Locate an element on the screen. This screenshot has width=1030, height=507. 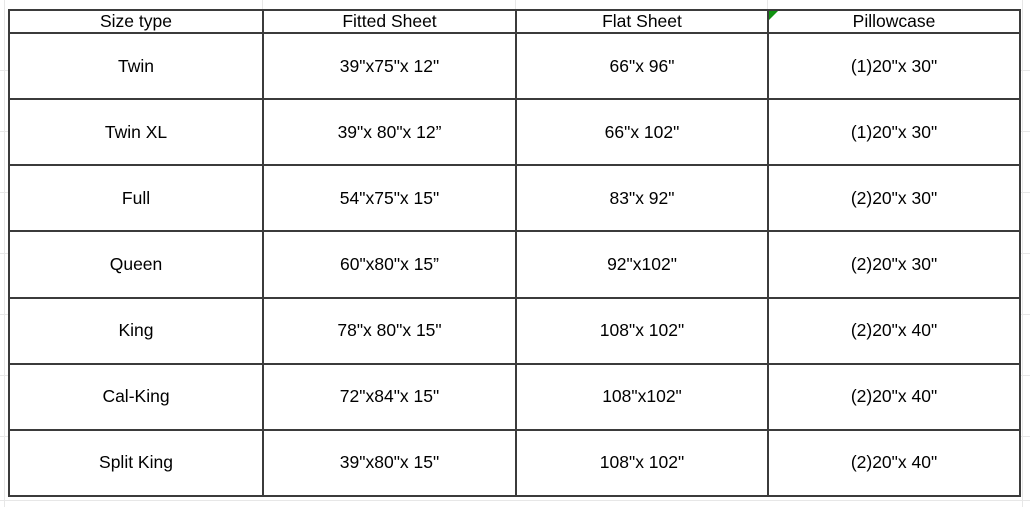
table-row: Full 54"x75"x 15" 83"x 92" (2)20"x 30" is located at coordinates (514, 198).